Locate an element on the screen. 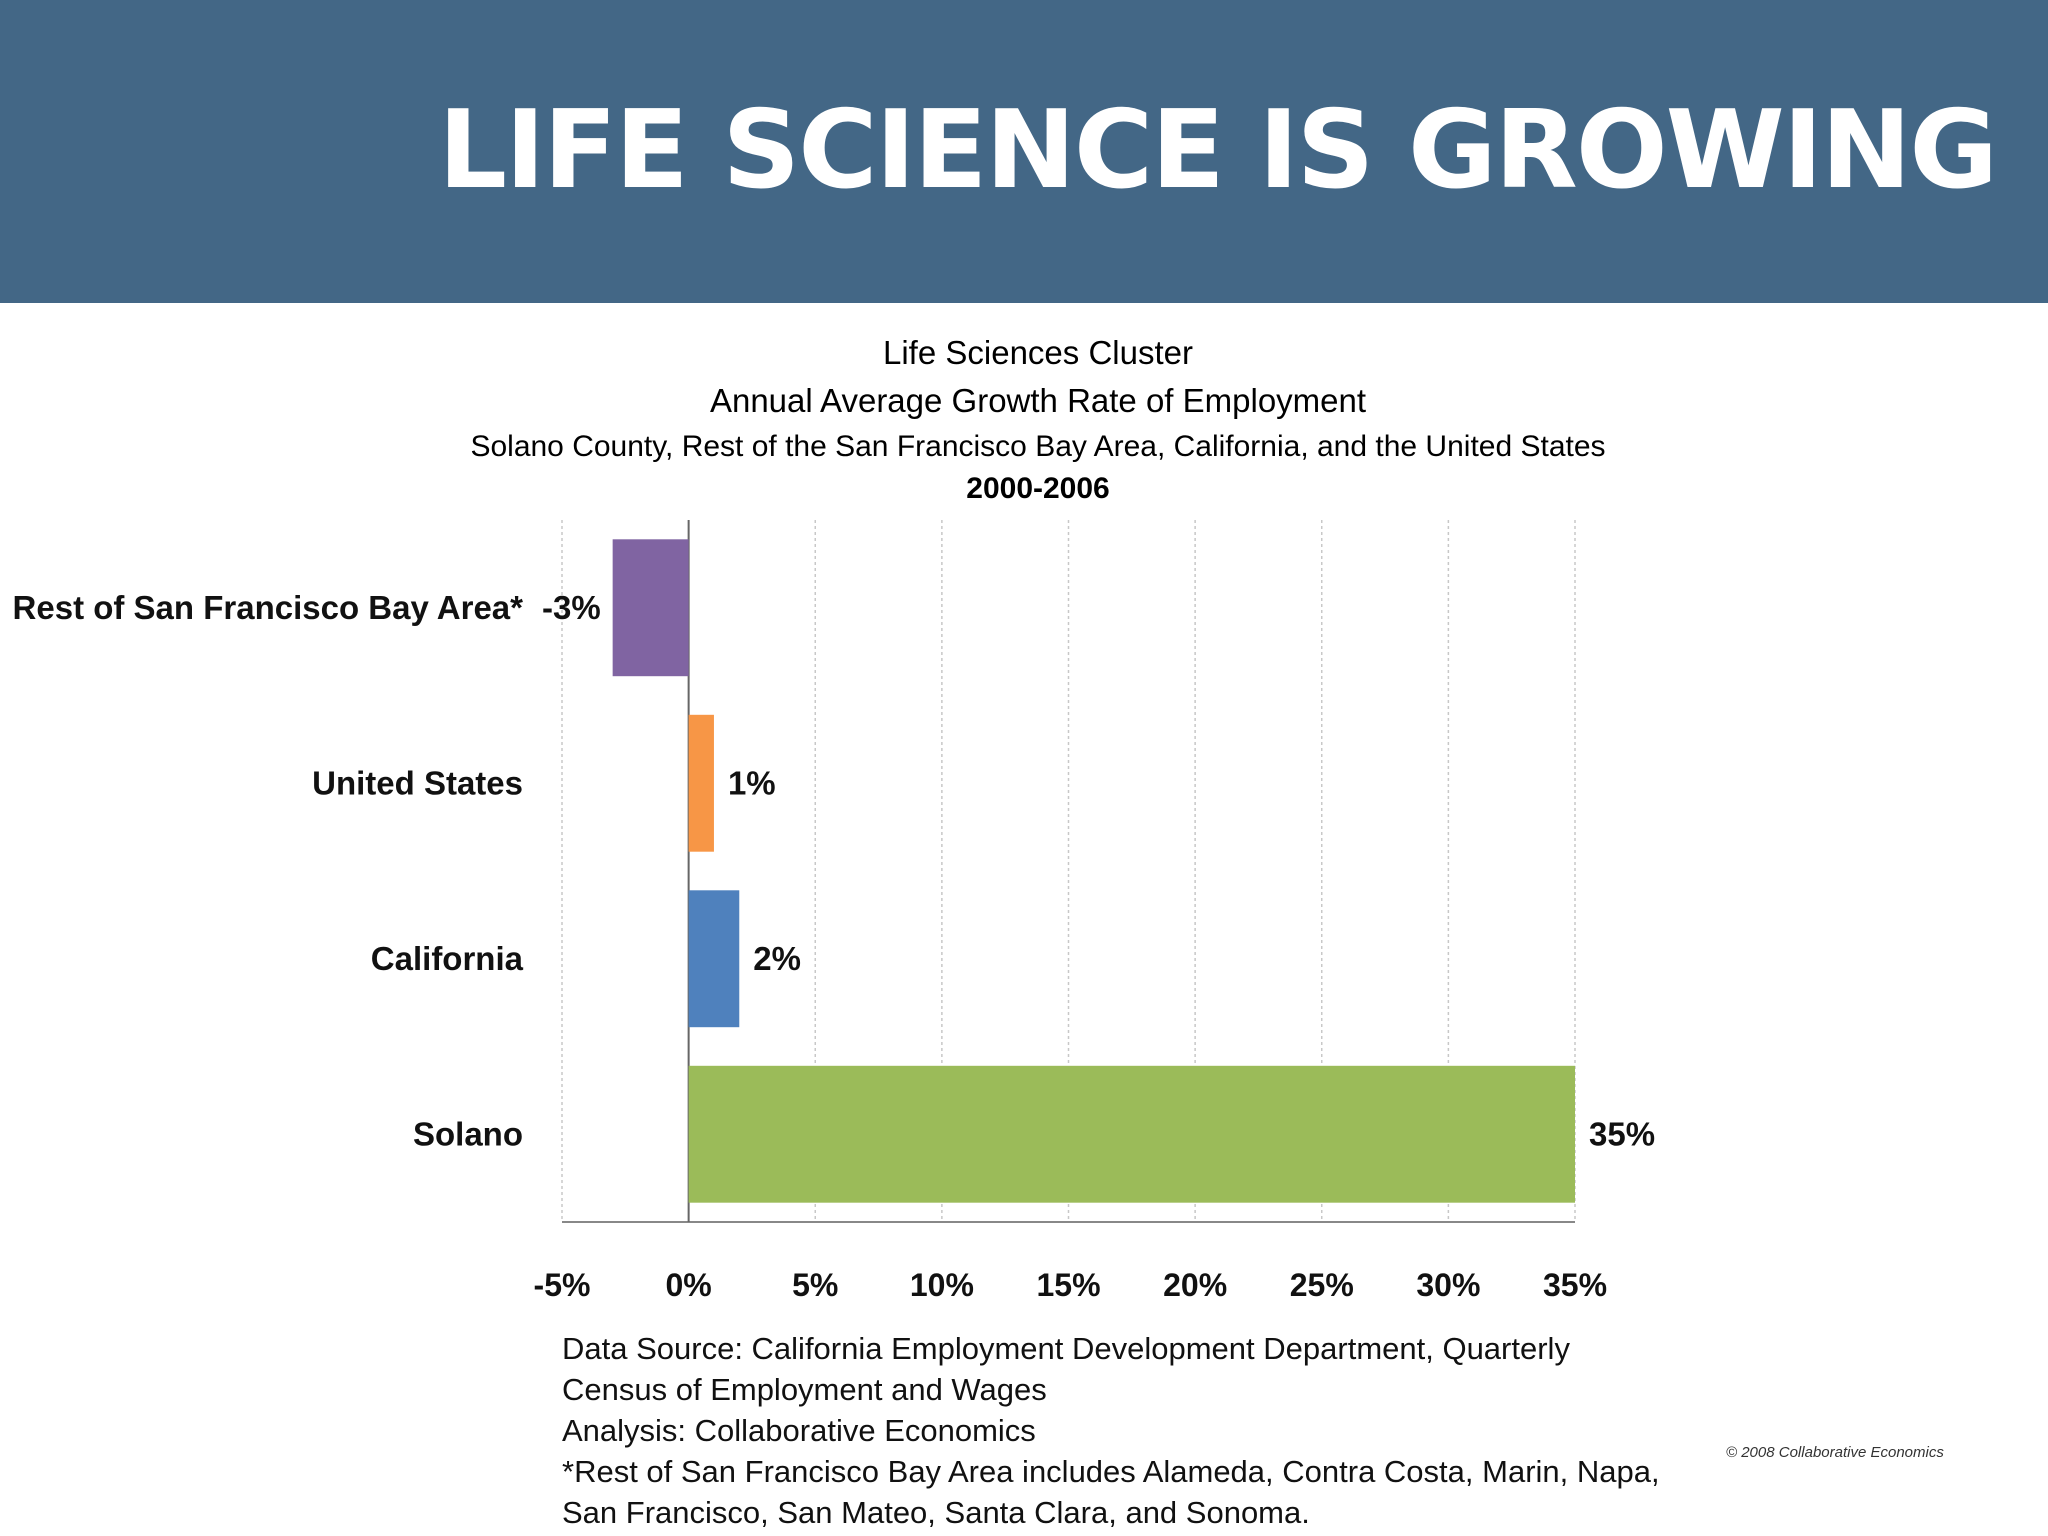  copyright-notice: © 2008 Collaborative Economics is located at coordinates (1835, 1452).